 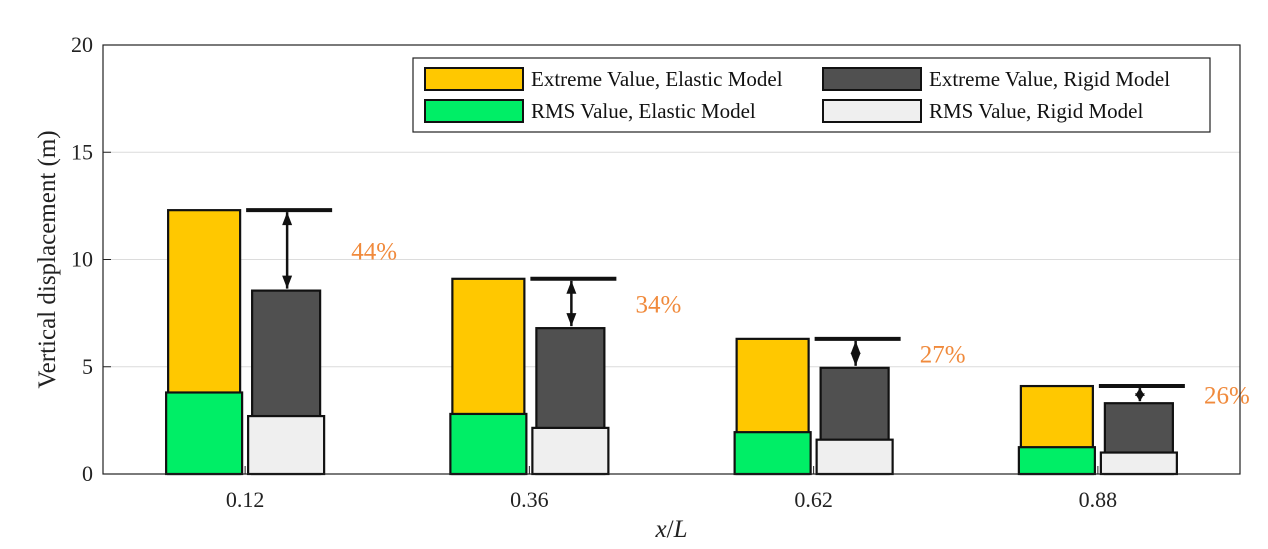 I want to click on x-axis-ticks: 0.12 0.36 0.62 0.88, so click(x=671, y=489).